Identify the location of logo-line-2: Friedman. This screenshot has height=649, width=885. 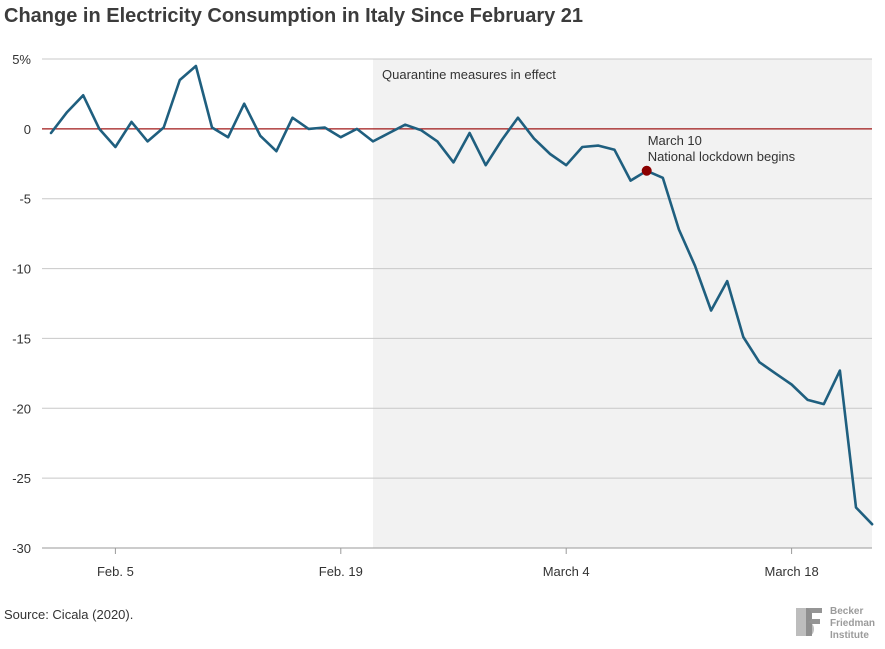
(853, 623).